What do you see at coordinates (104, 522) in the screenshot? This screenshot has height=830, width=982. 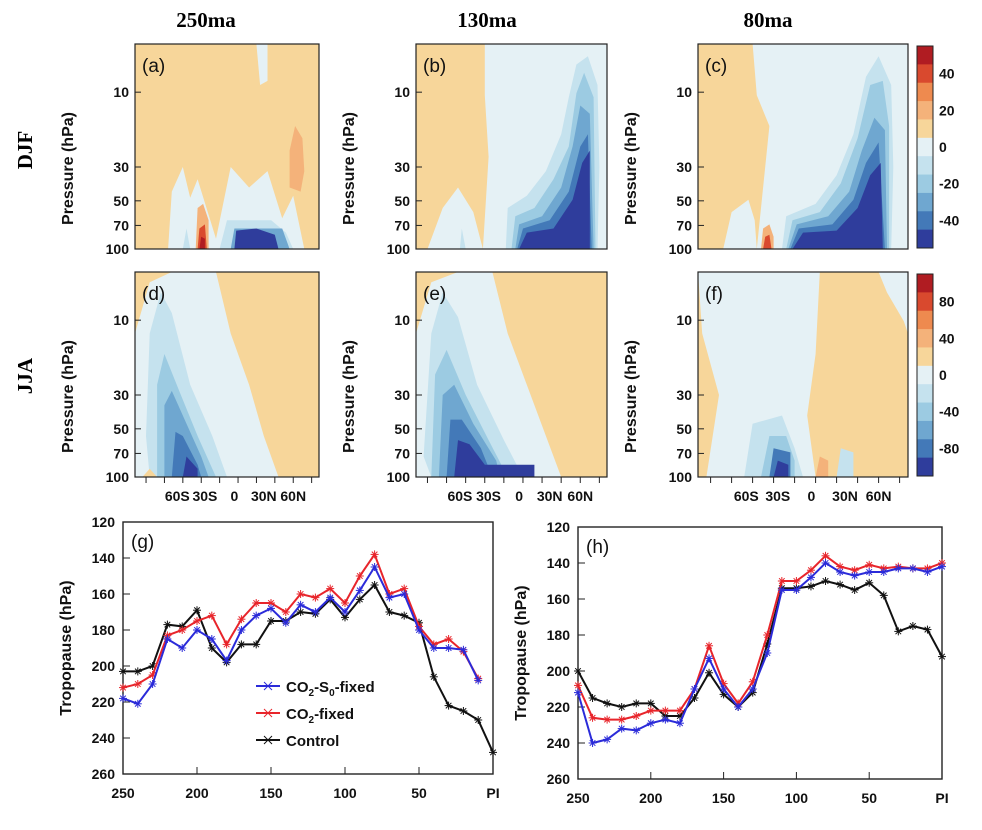 I see `y-tick-label: 120` at bounding box center [104, 522].